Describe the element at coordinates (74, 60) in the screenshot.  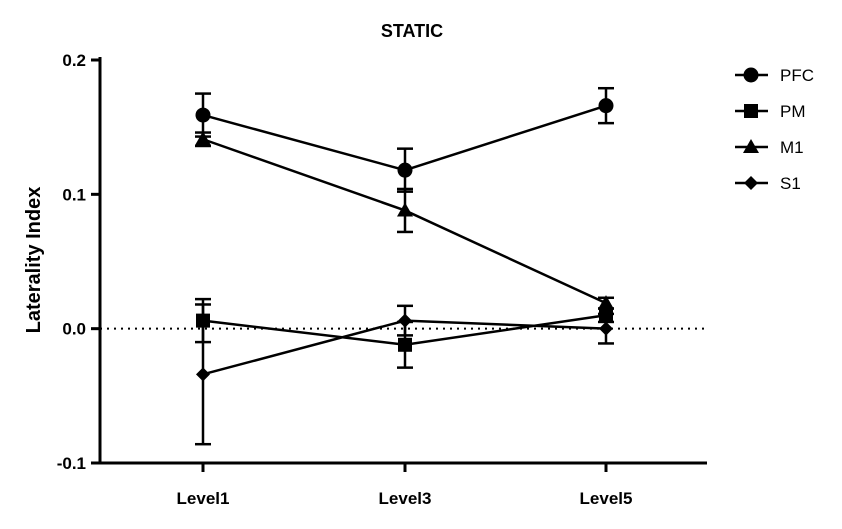
I see `y-tick-label: 0.2` at that location.